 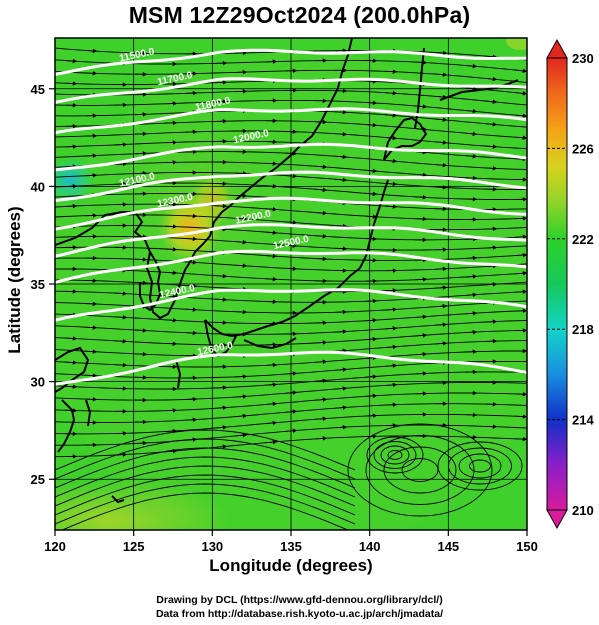 What do you see at coordinates (291, 546) in the screenshot?
I see `x-tick-label: 135` at bounding box center [291, 546].